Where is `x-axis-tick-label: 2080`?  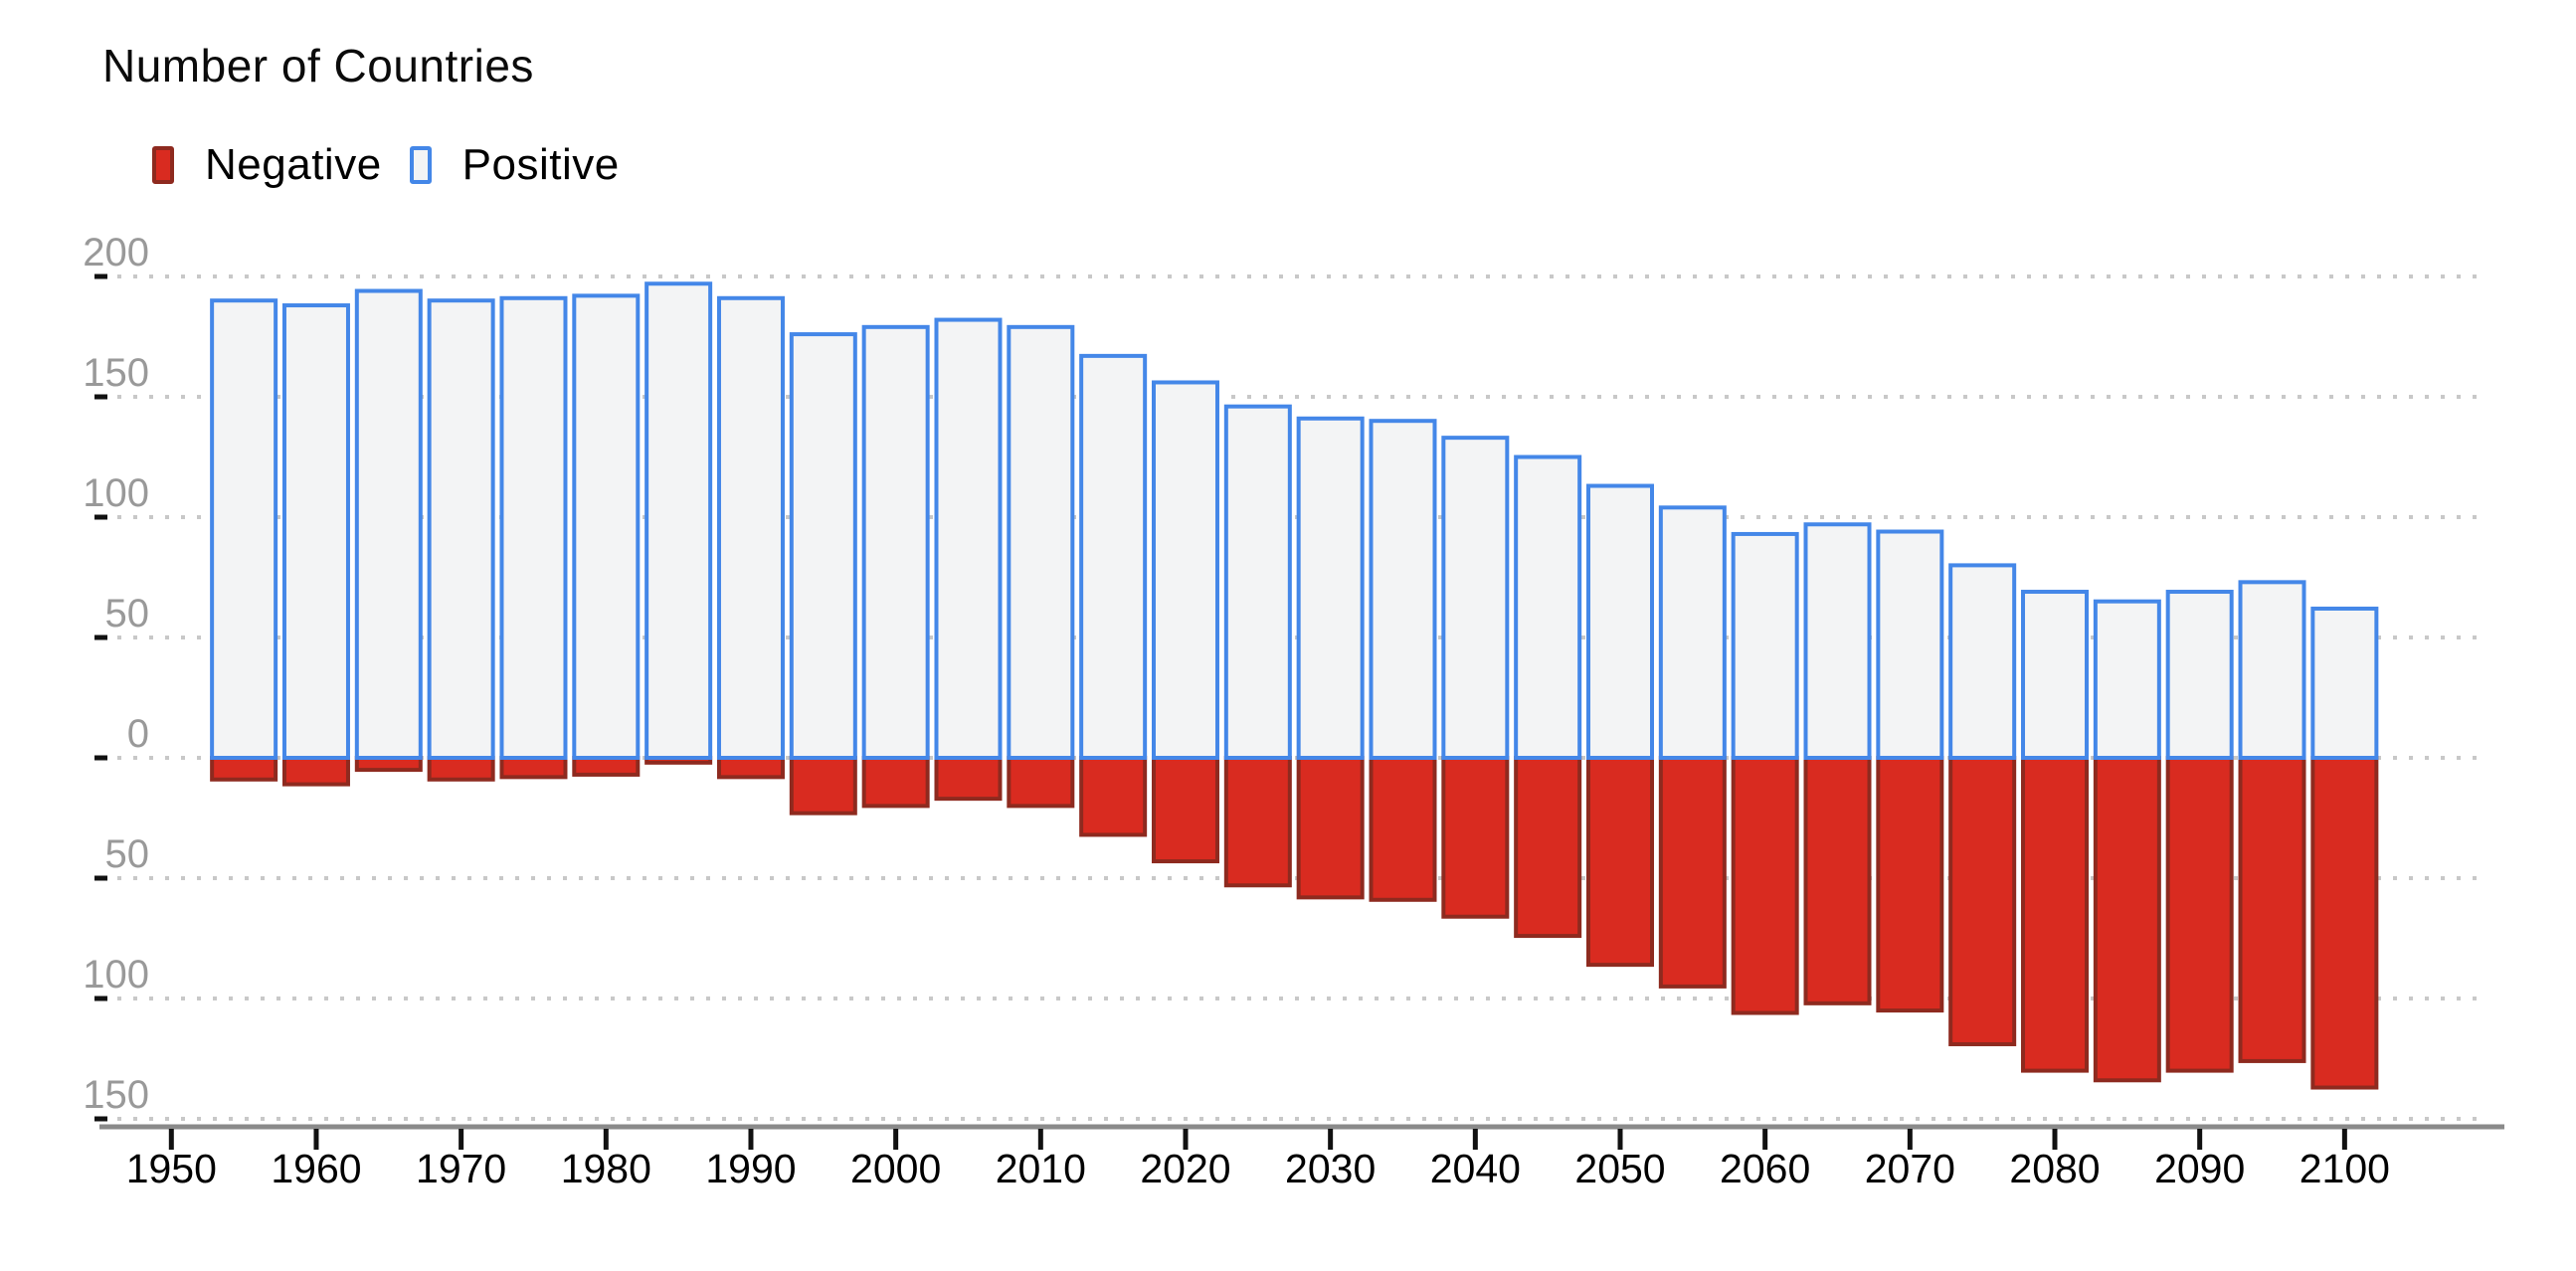
x-axis-tick-label: 2080 is located at coordinates (2054, 1168).